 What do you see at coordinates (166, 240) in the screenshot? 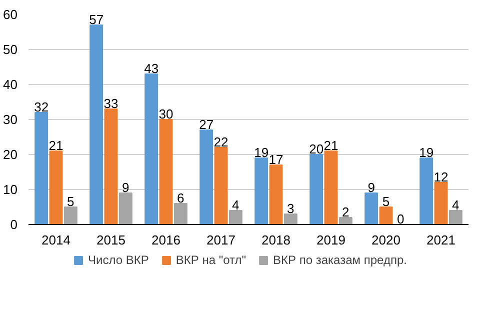
I see `x-tick-label: 2016` at bounding box center [166, 240].